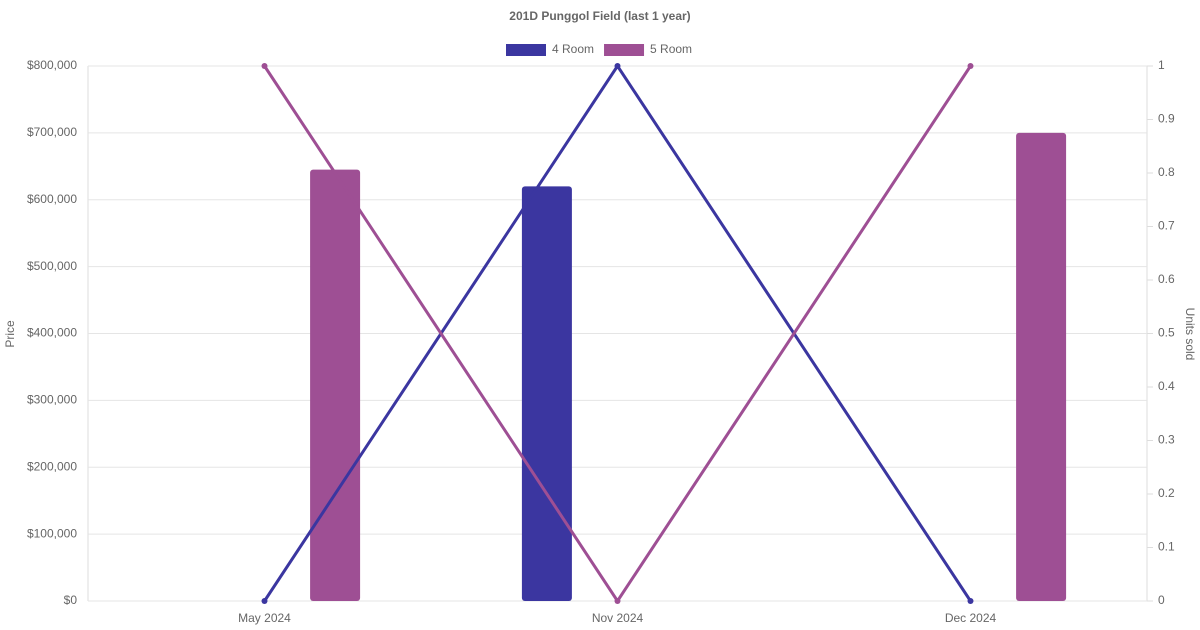 This screenshot has width=1200, height=630. I want to click on y-tick-label: $600,000, so click(52, 199).